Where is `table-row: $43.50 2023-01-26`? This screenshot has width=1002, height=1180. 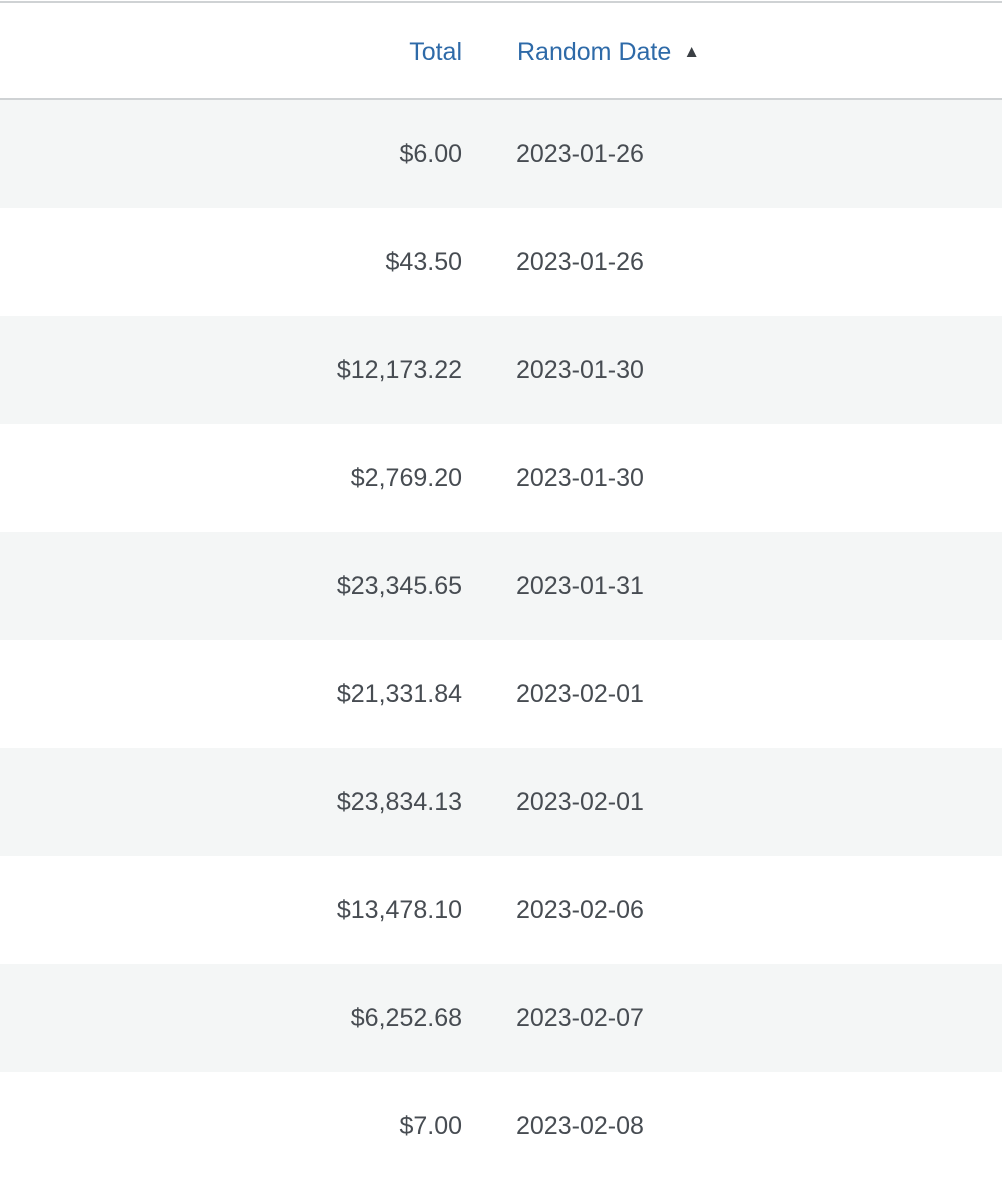 table-row: $43.50 2023-01-26 is located at coordinates (501, 262).